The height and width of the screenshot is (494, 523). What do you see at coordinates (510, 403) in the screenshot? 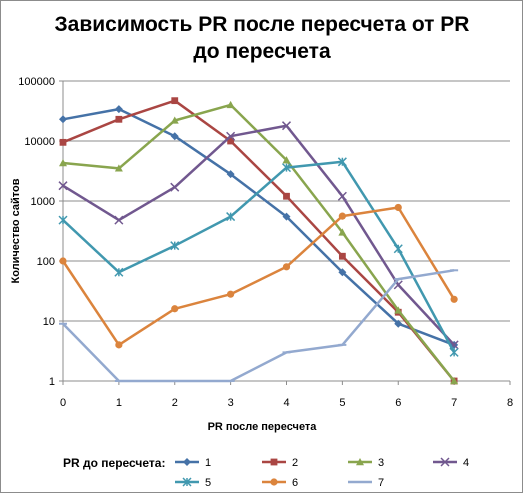
I see `x-tick-label: 8` at bounding box center [510, 403].